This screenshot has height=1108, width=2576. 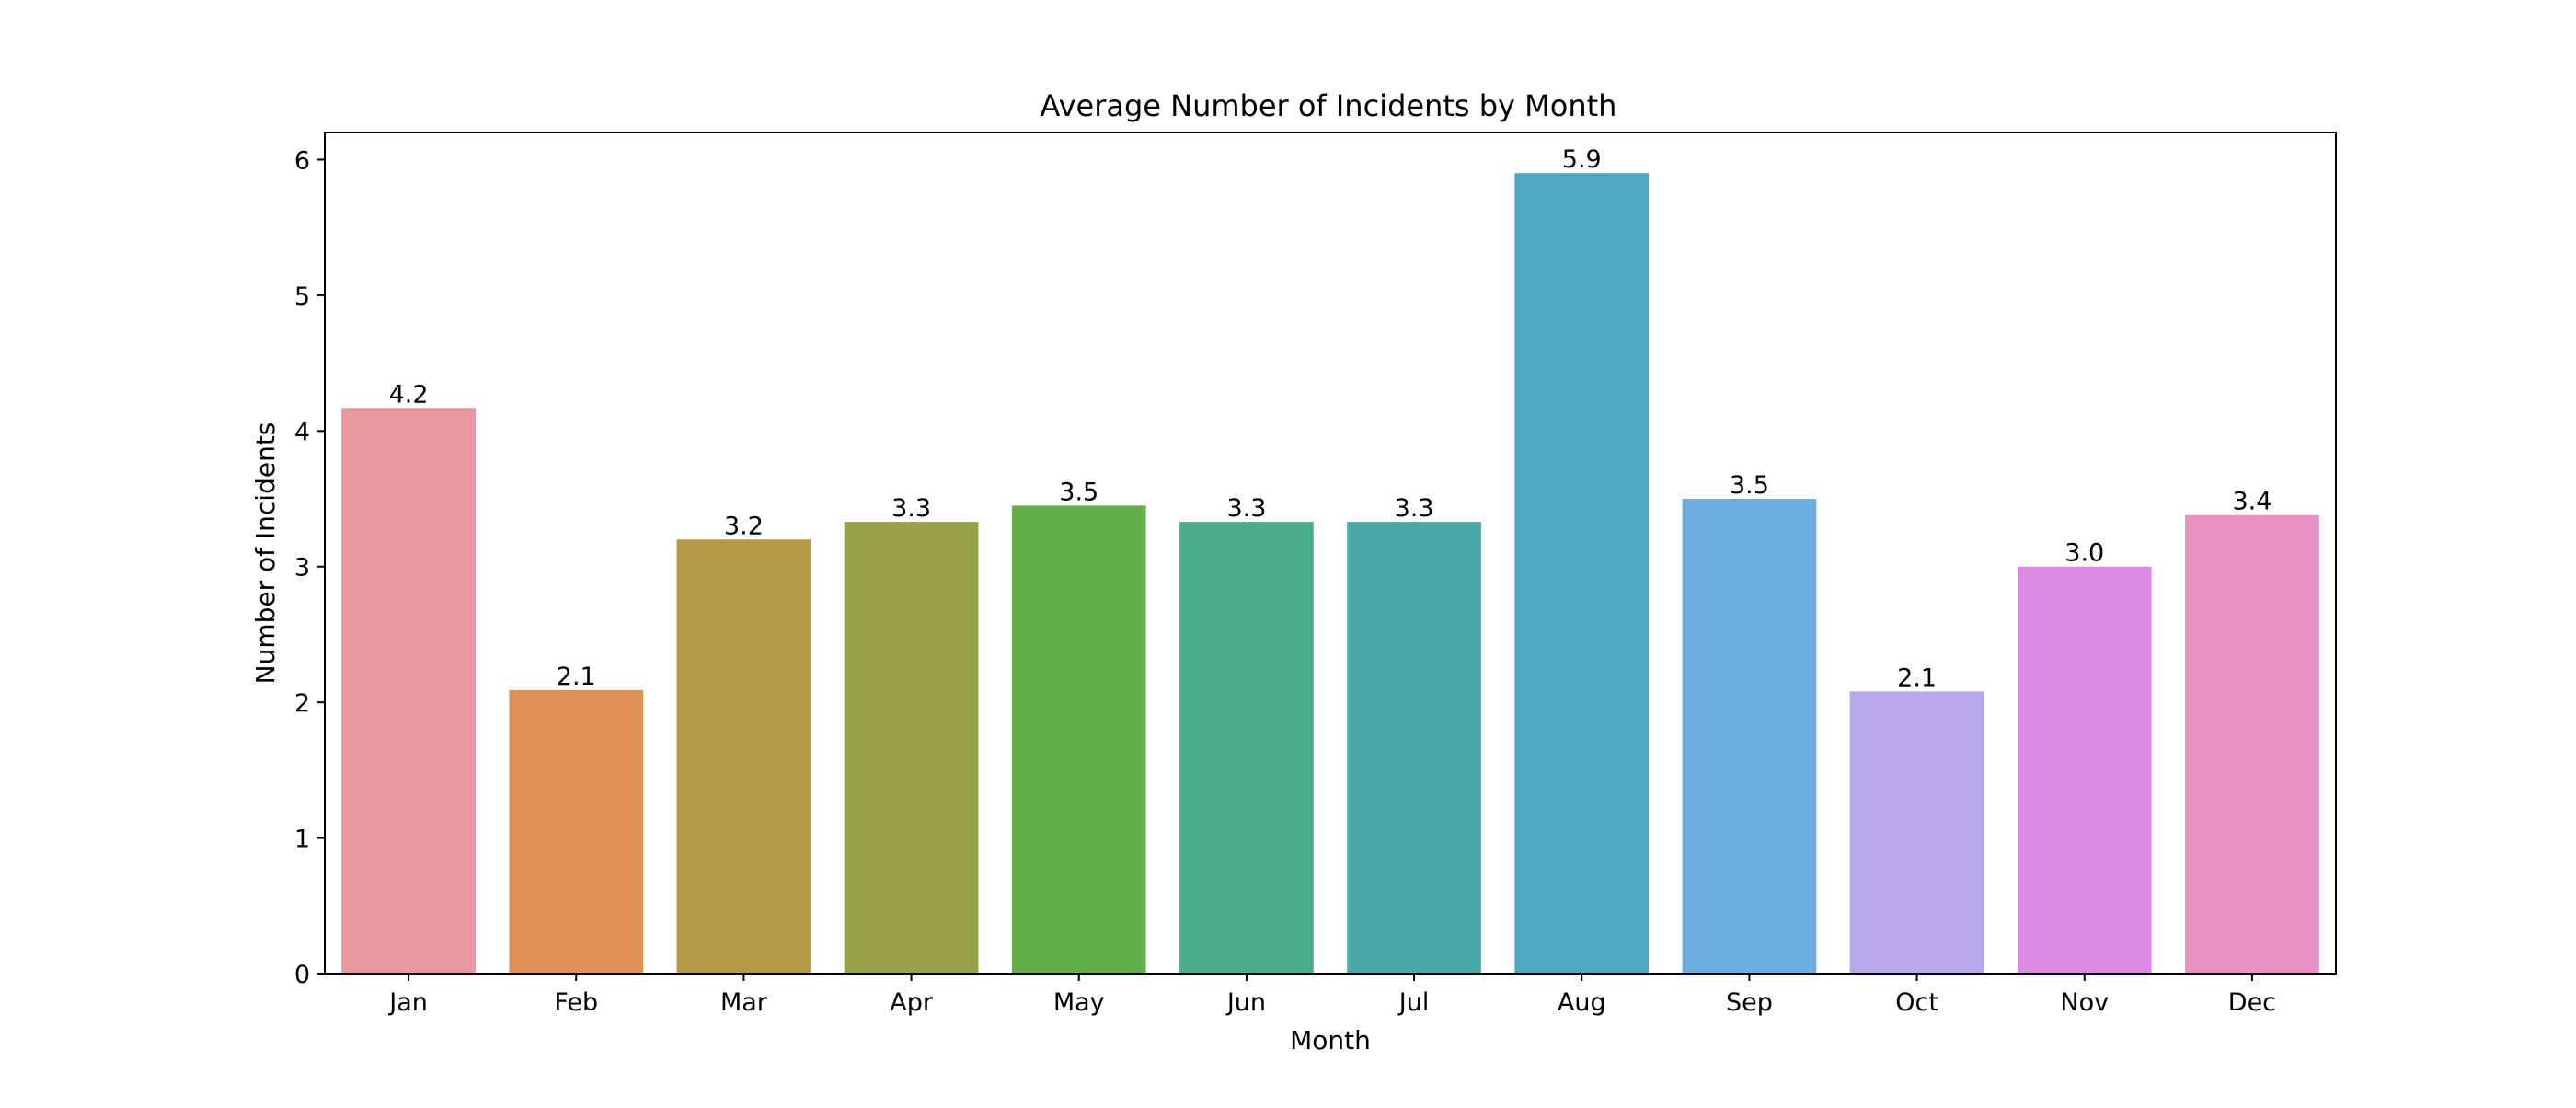 I want to click on bar-sep, so click(x=1749, y=736).